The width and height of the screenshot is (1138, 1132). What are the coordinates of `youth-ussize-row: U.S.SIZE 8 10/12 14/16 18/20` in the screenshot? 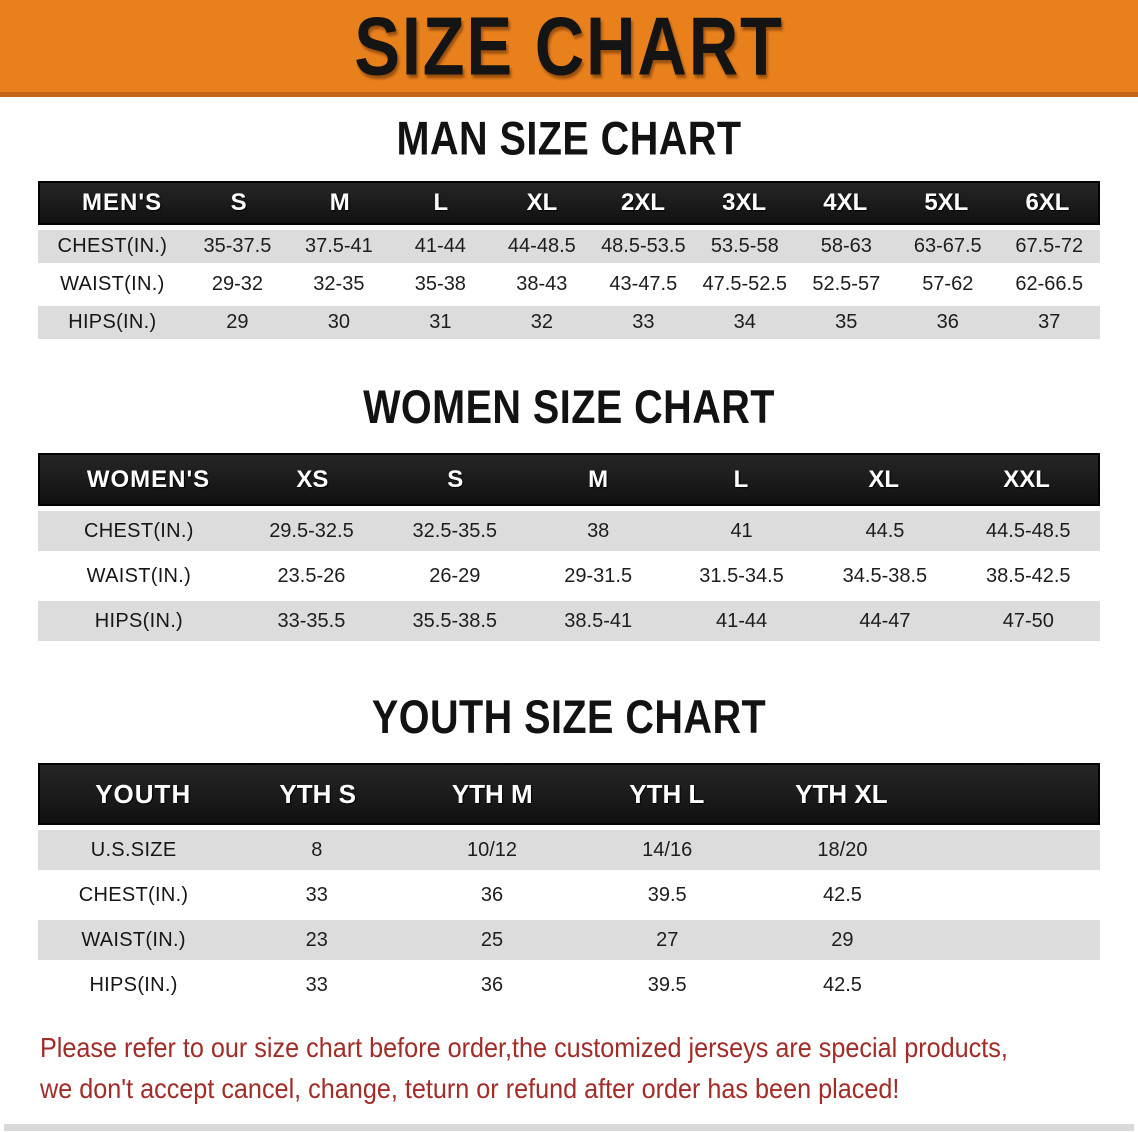 It's located at (569, 850).